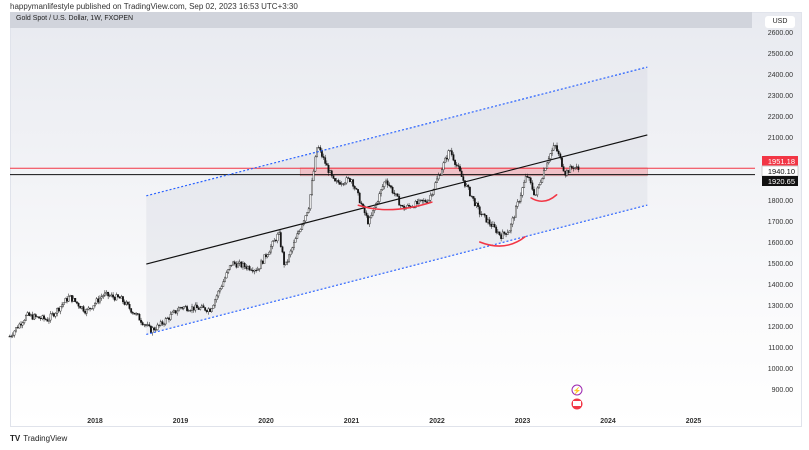 The image size is (809, 450). Describe the element at coordinates (780, 327) in the screenshot. I see `y-tick-label: 1200.00` at that location.